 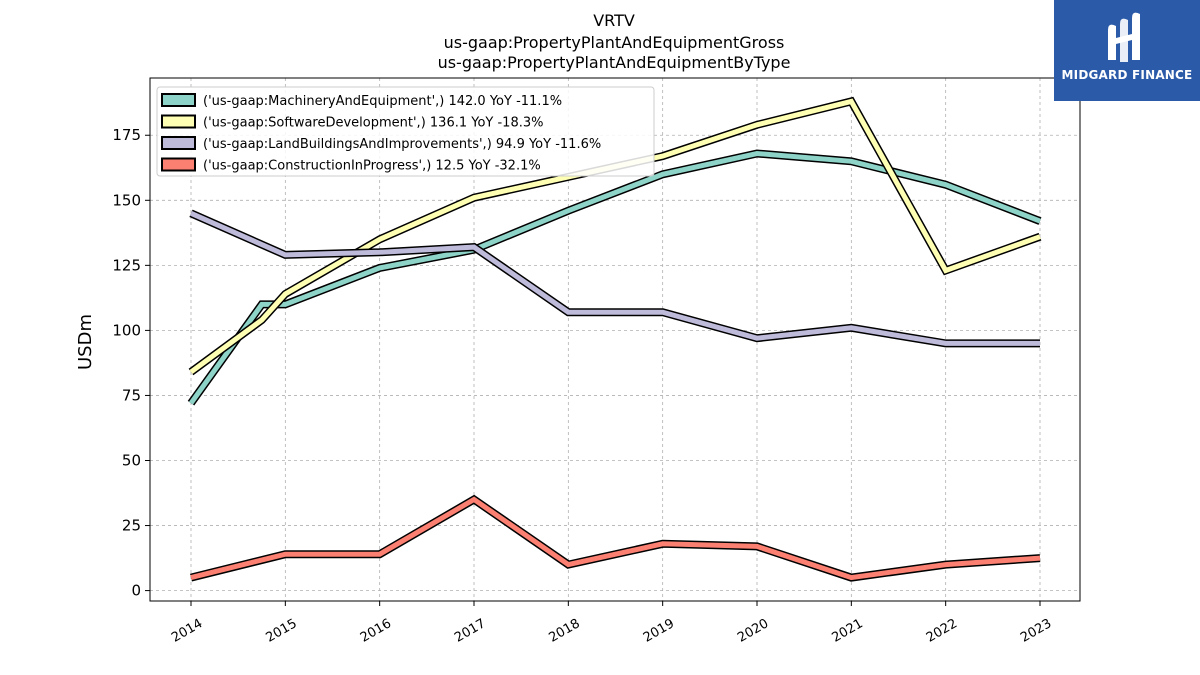 I want to click on midgard-logo-icon, so click(x=1124, y=37).